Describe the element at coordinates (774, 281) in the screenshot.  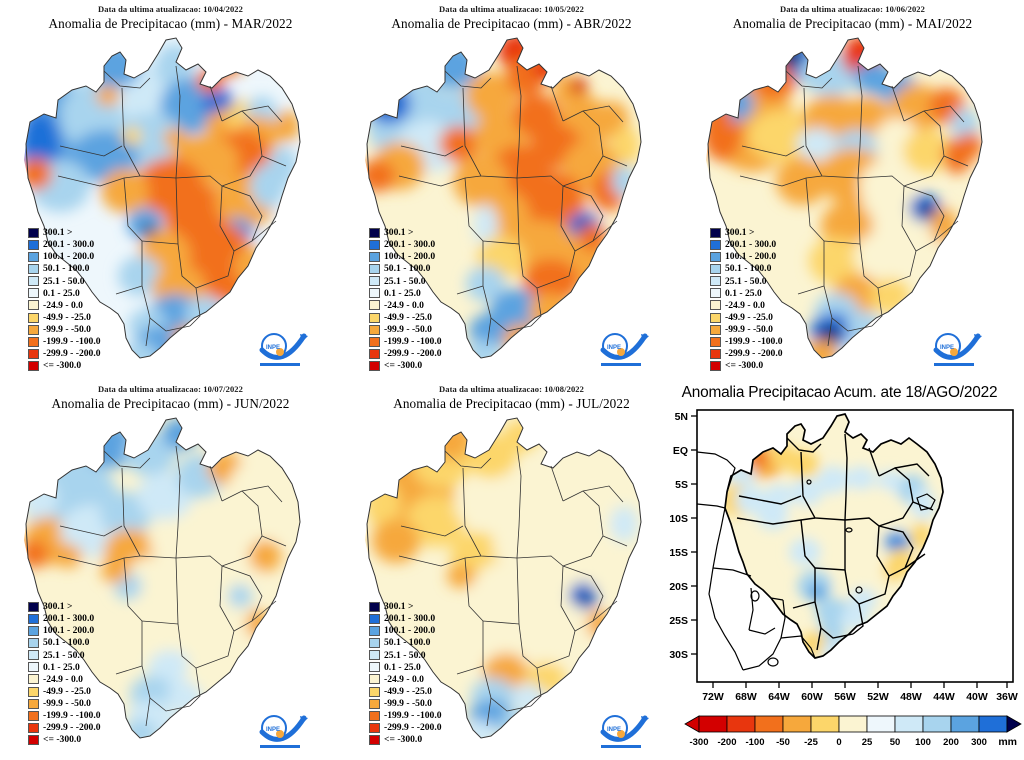
I see `legend-row: 25.1 - 50.0` at that location.